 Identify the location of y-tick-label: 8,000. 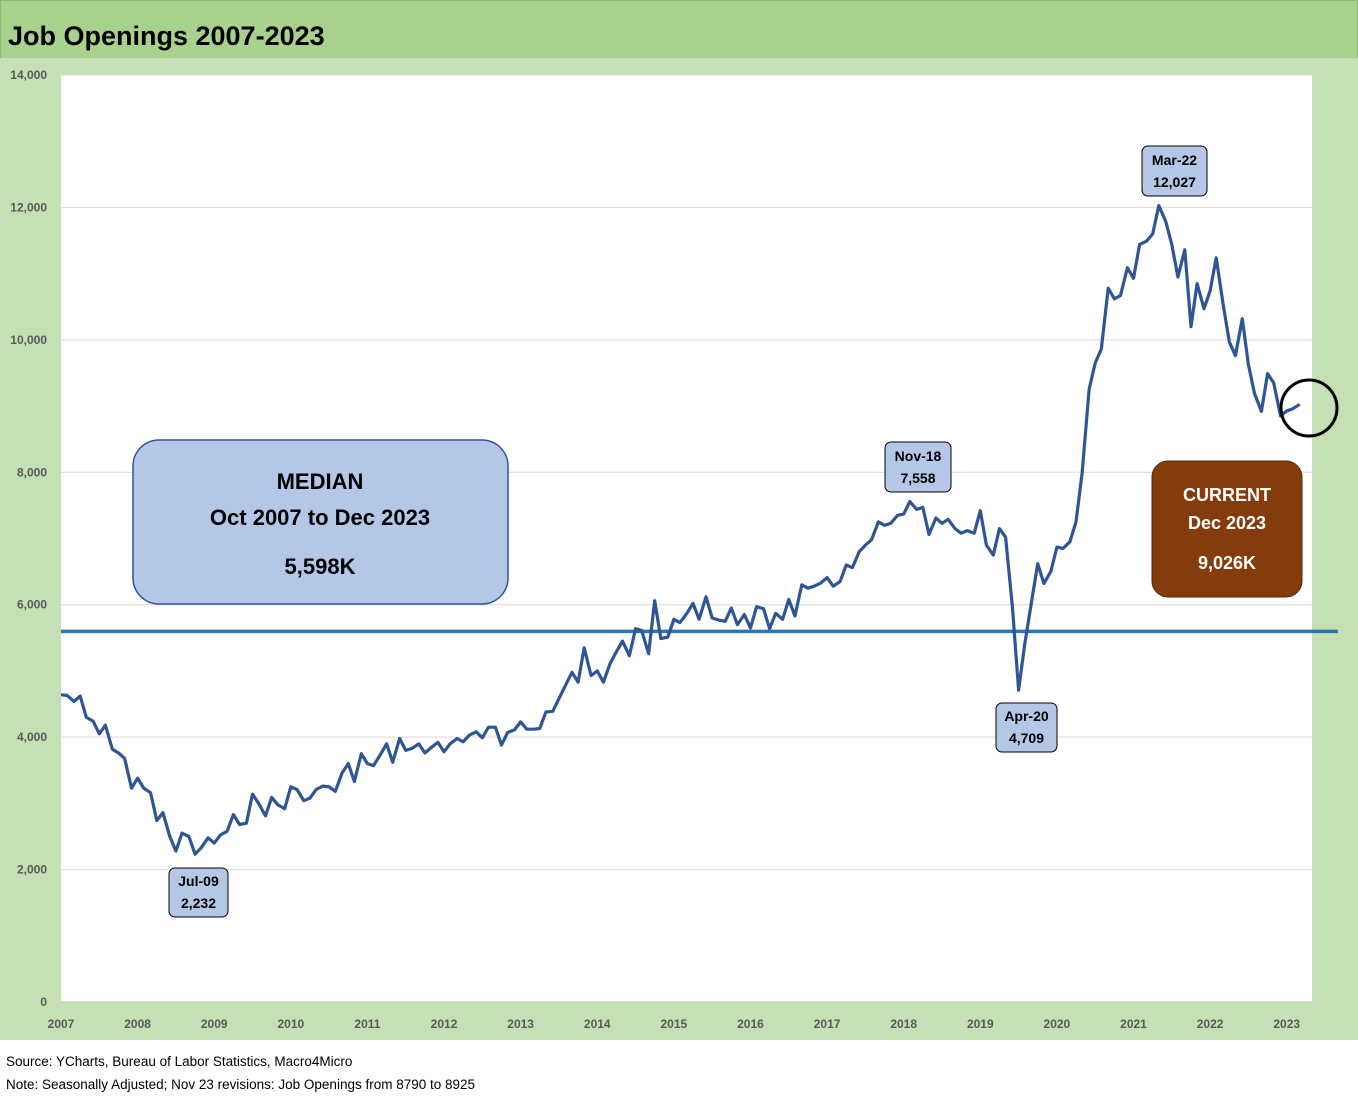
(32, 472).